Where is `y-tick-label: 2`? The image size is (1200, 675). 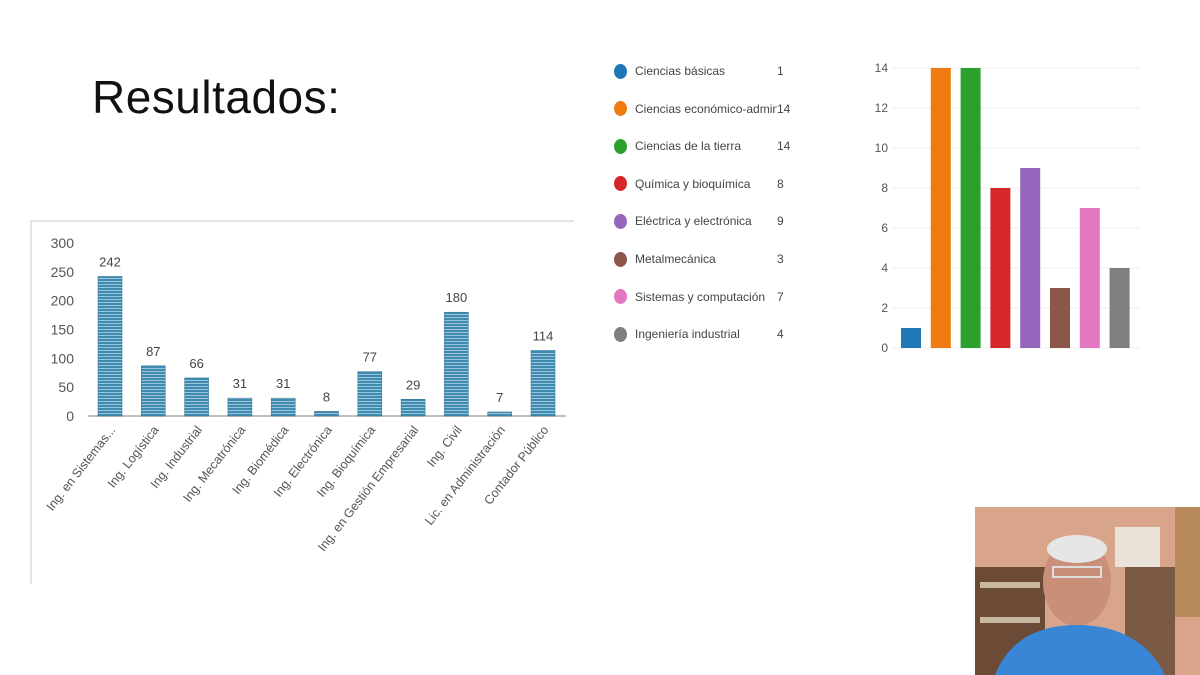
y-tick-label: 2 is located at coordinates (884, 308).